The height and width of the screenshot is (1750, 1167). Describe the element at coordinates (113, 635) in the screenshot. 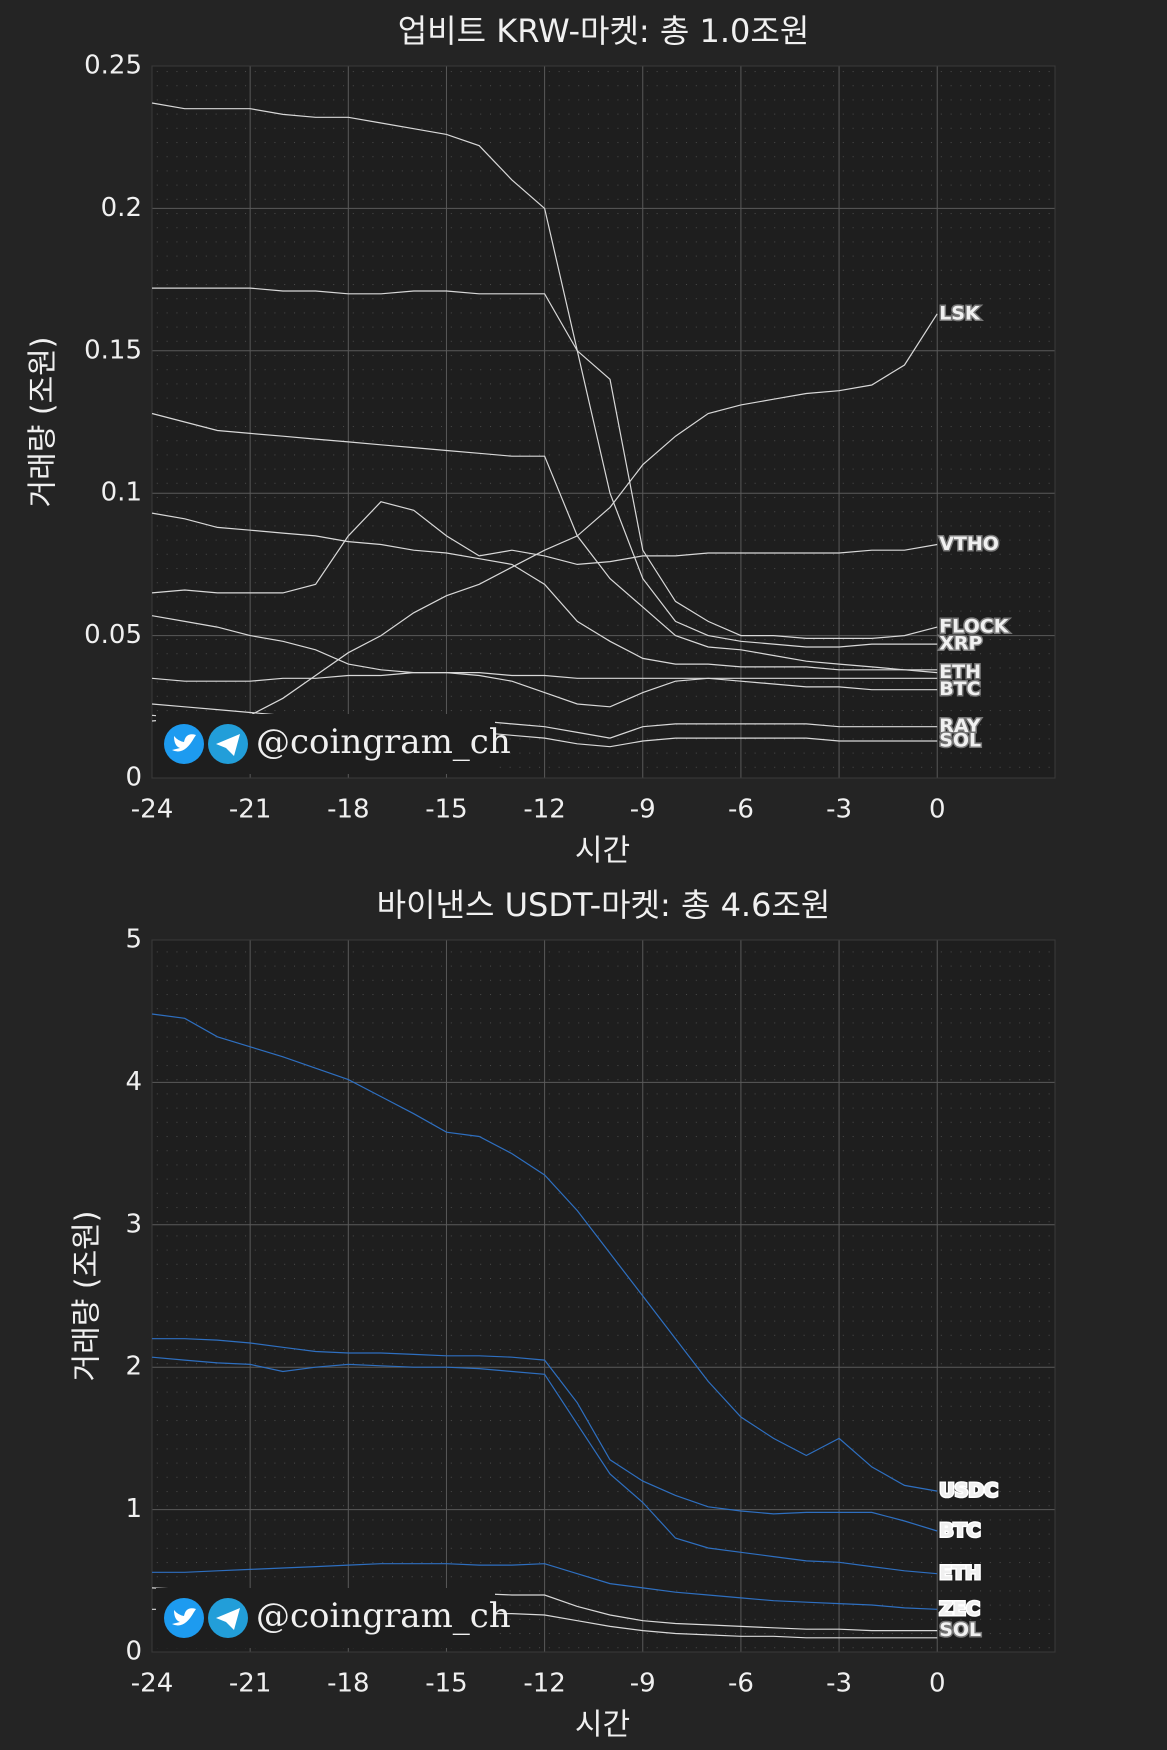

I see `y-tick-label: 0.05` at that location.